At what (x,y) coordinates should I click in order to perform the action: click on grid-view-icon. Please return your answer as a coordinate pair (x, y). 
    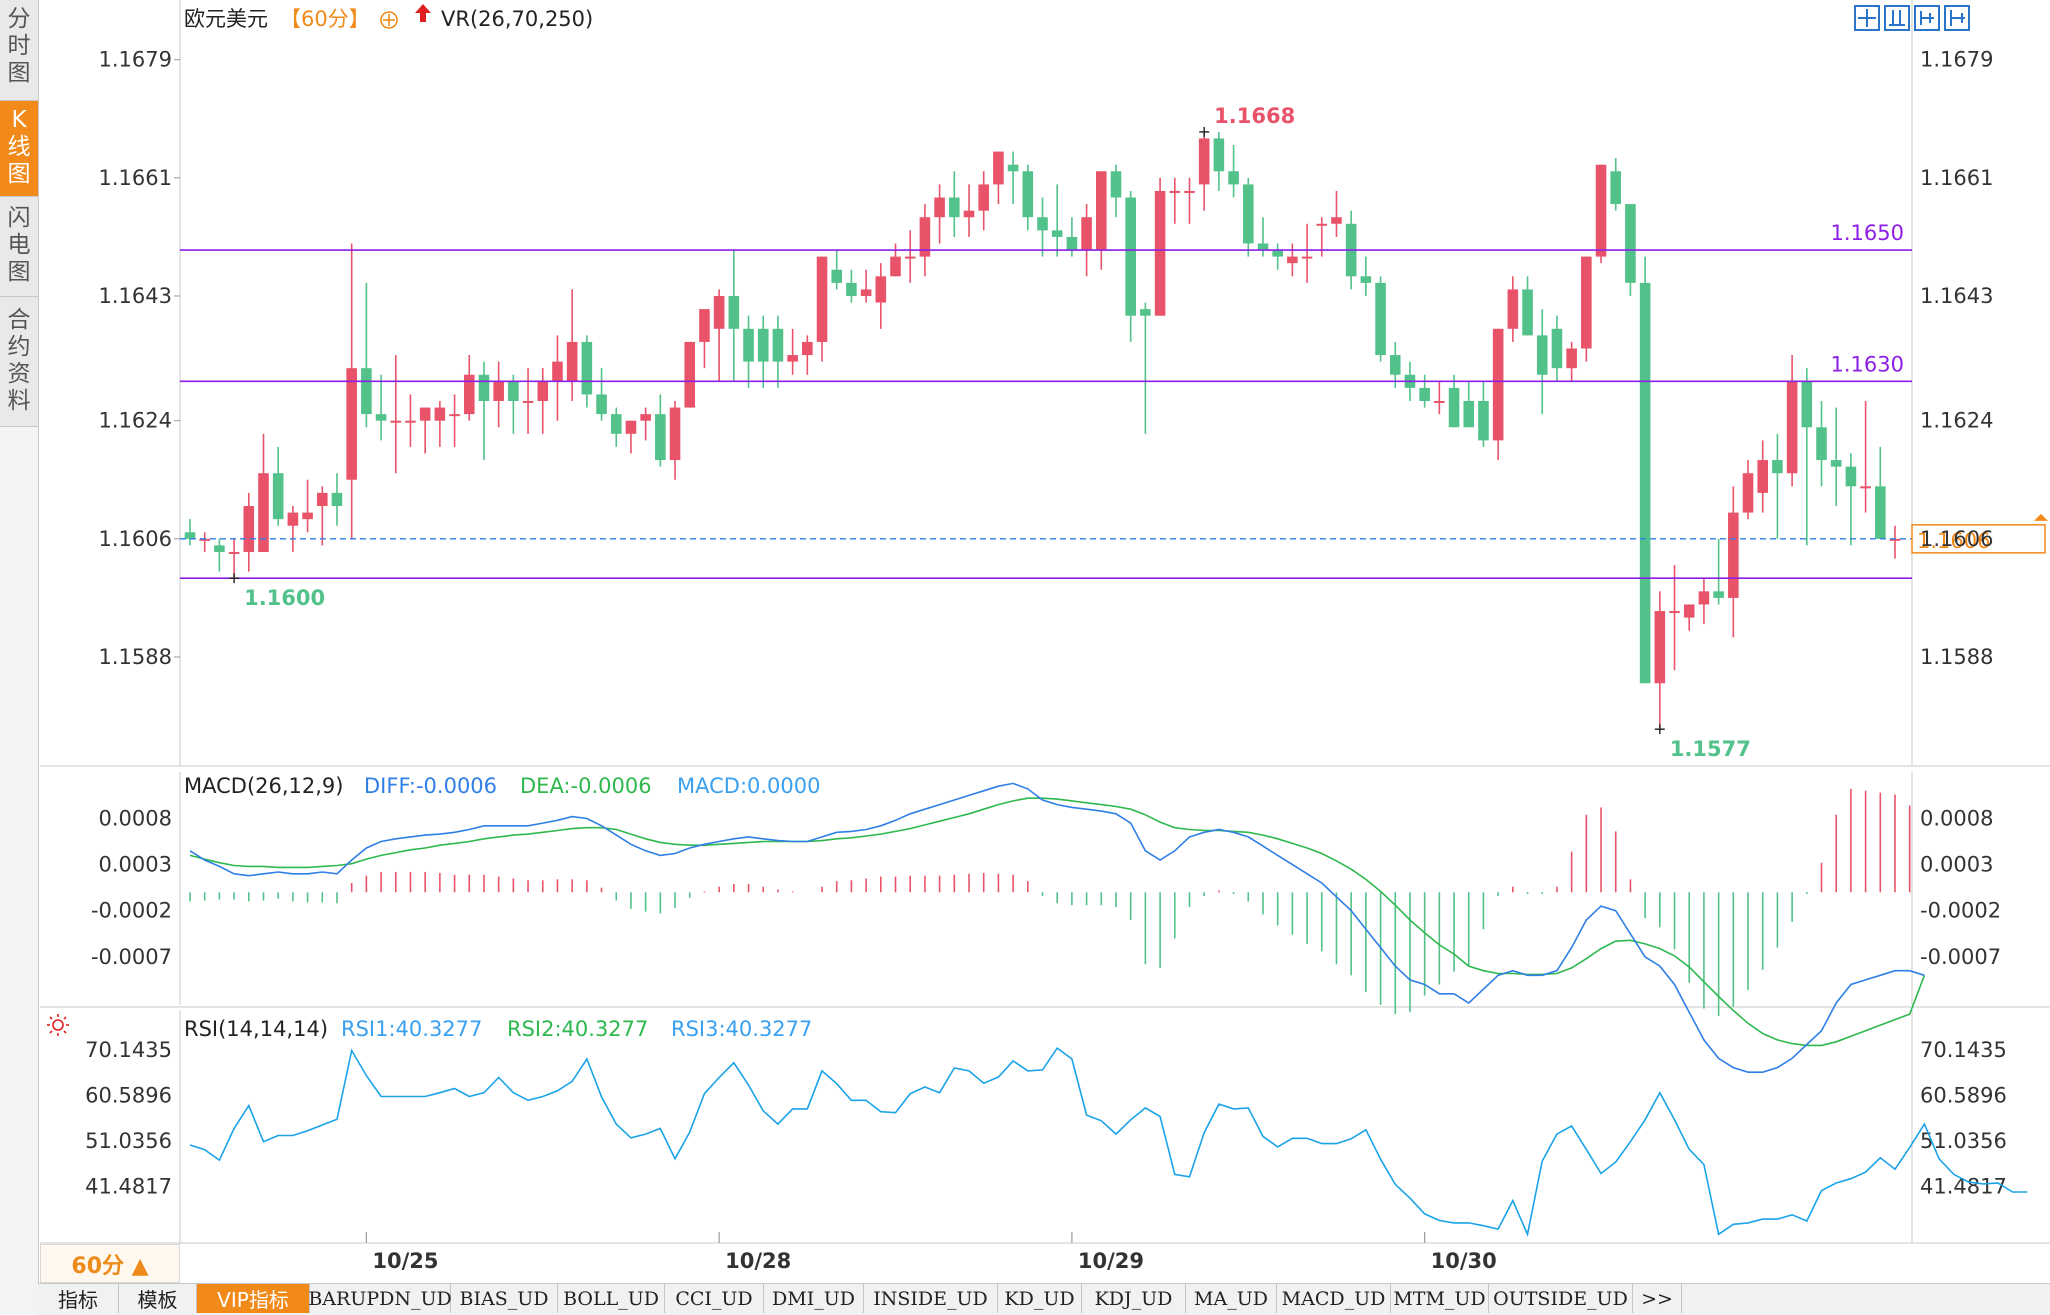
    Looking at the image, I should click on (1867, 18).